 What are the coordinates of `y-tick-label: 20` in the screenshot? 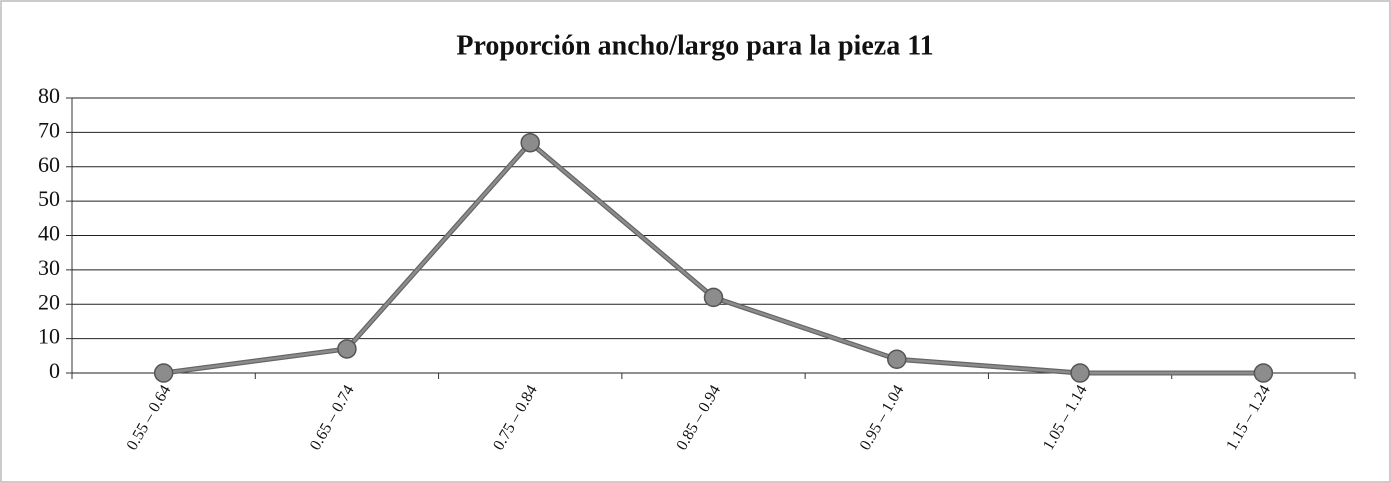 It's located at (49, 301).